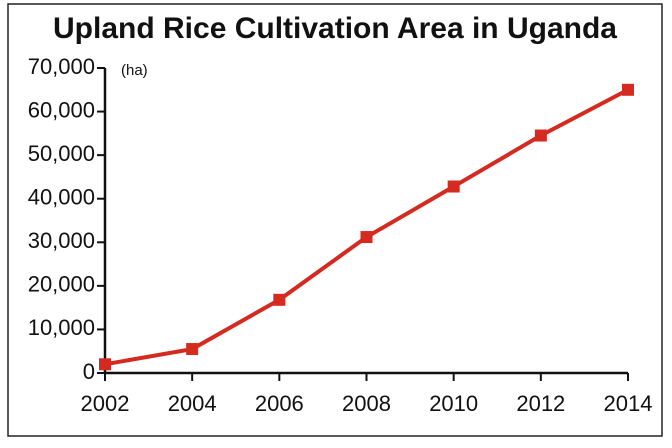  What do you see at coordinates (61, 66) in the screenshot?
I see `y-tick-label: 70,000` at bounding box center [61, 66].